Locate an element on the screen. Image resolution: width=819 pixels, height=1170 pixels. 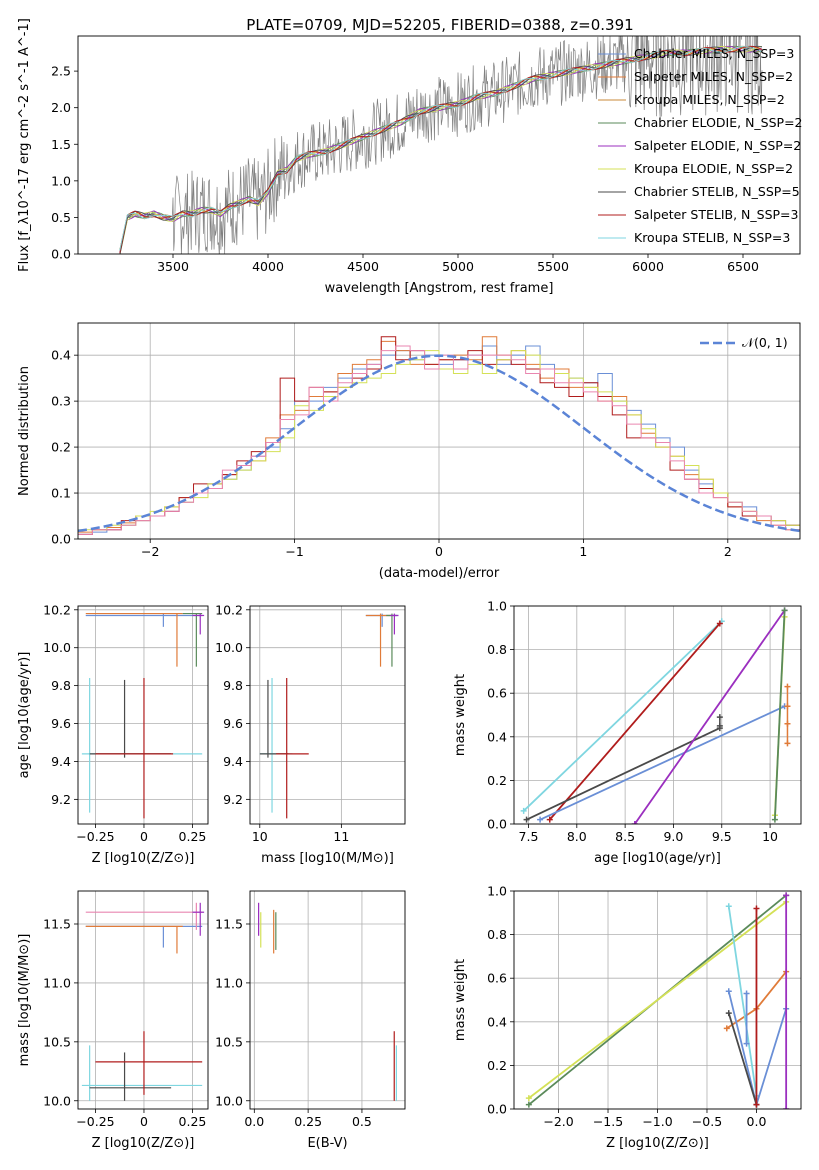
x-tick-label: 4000 is located at coordinates (268, 266).